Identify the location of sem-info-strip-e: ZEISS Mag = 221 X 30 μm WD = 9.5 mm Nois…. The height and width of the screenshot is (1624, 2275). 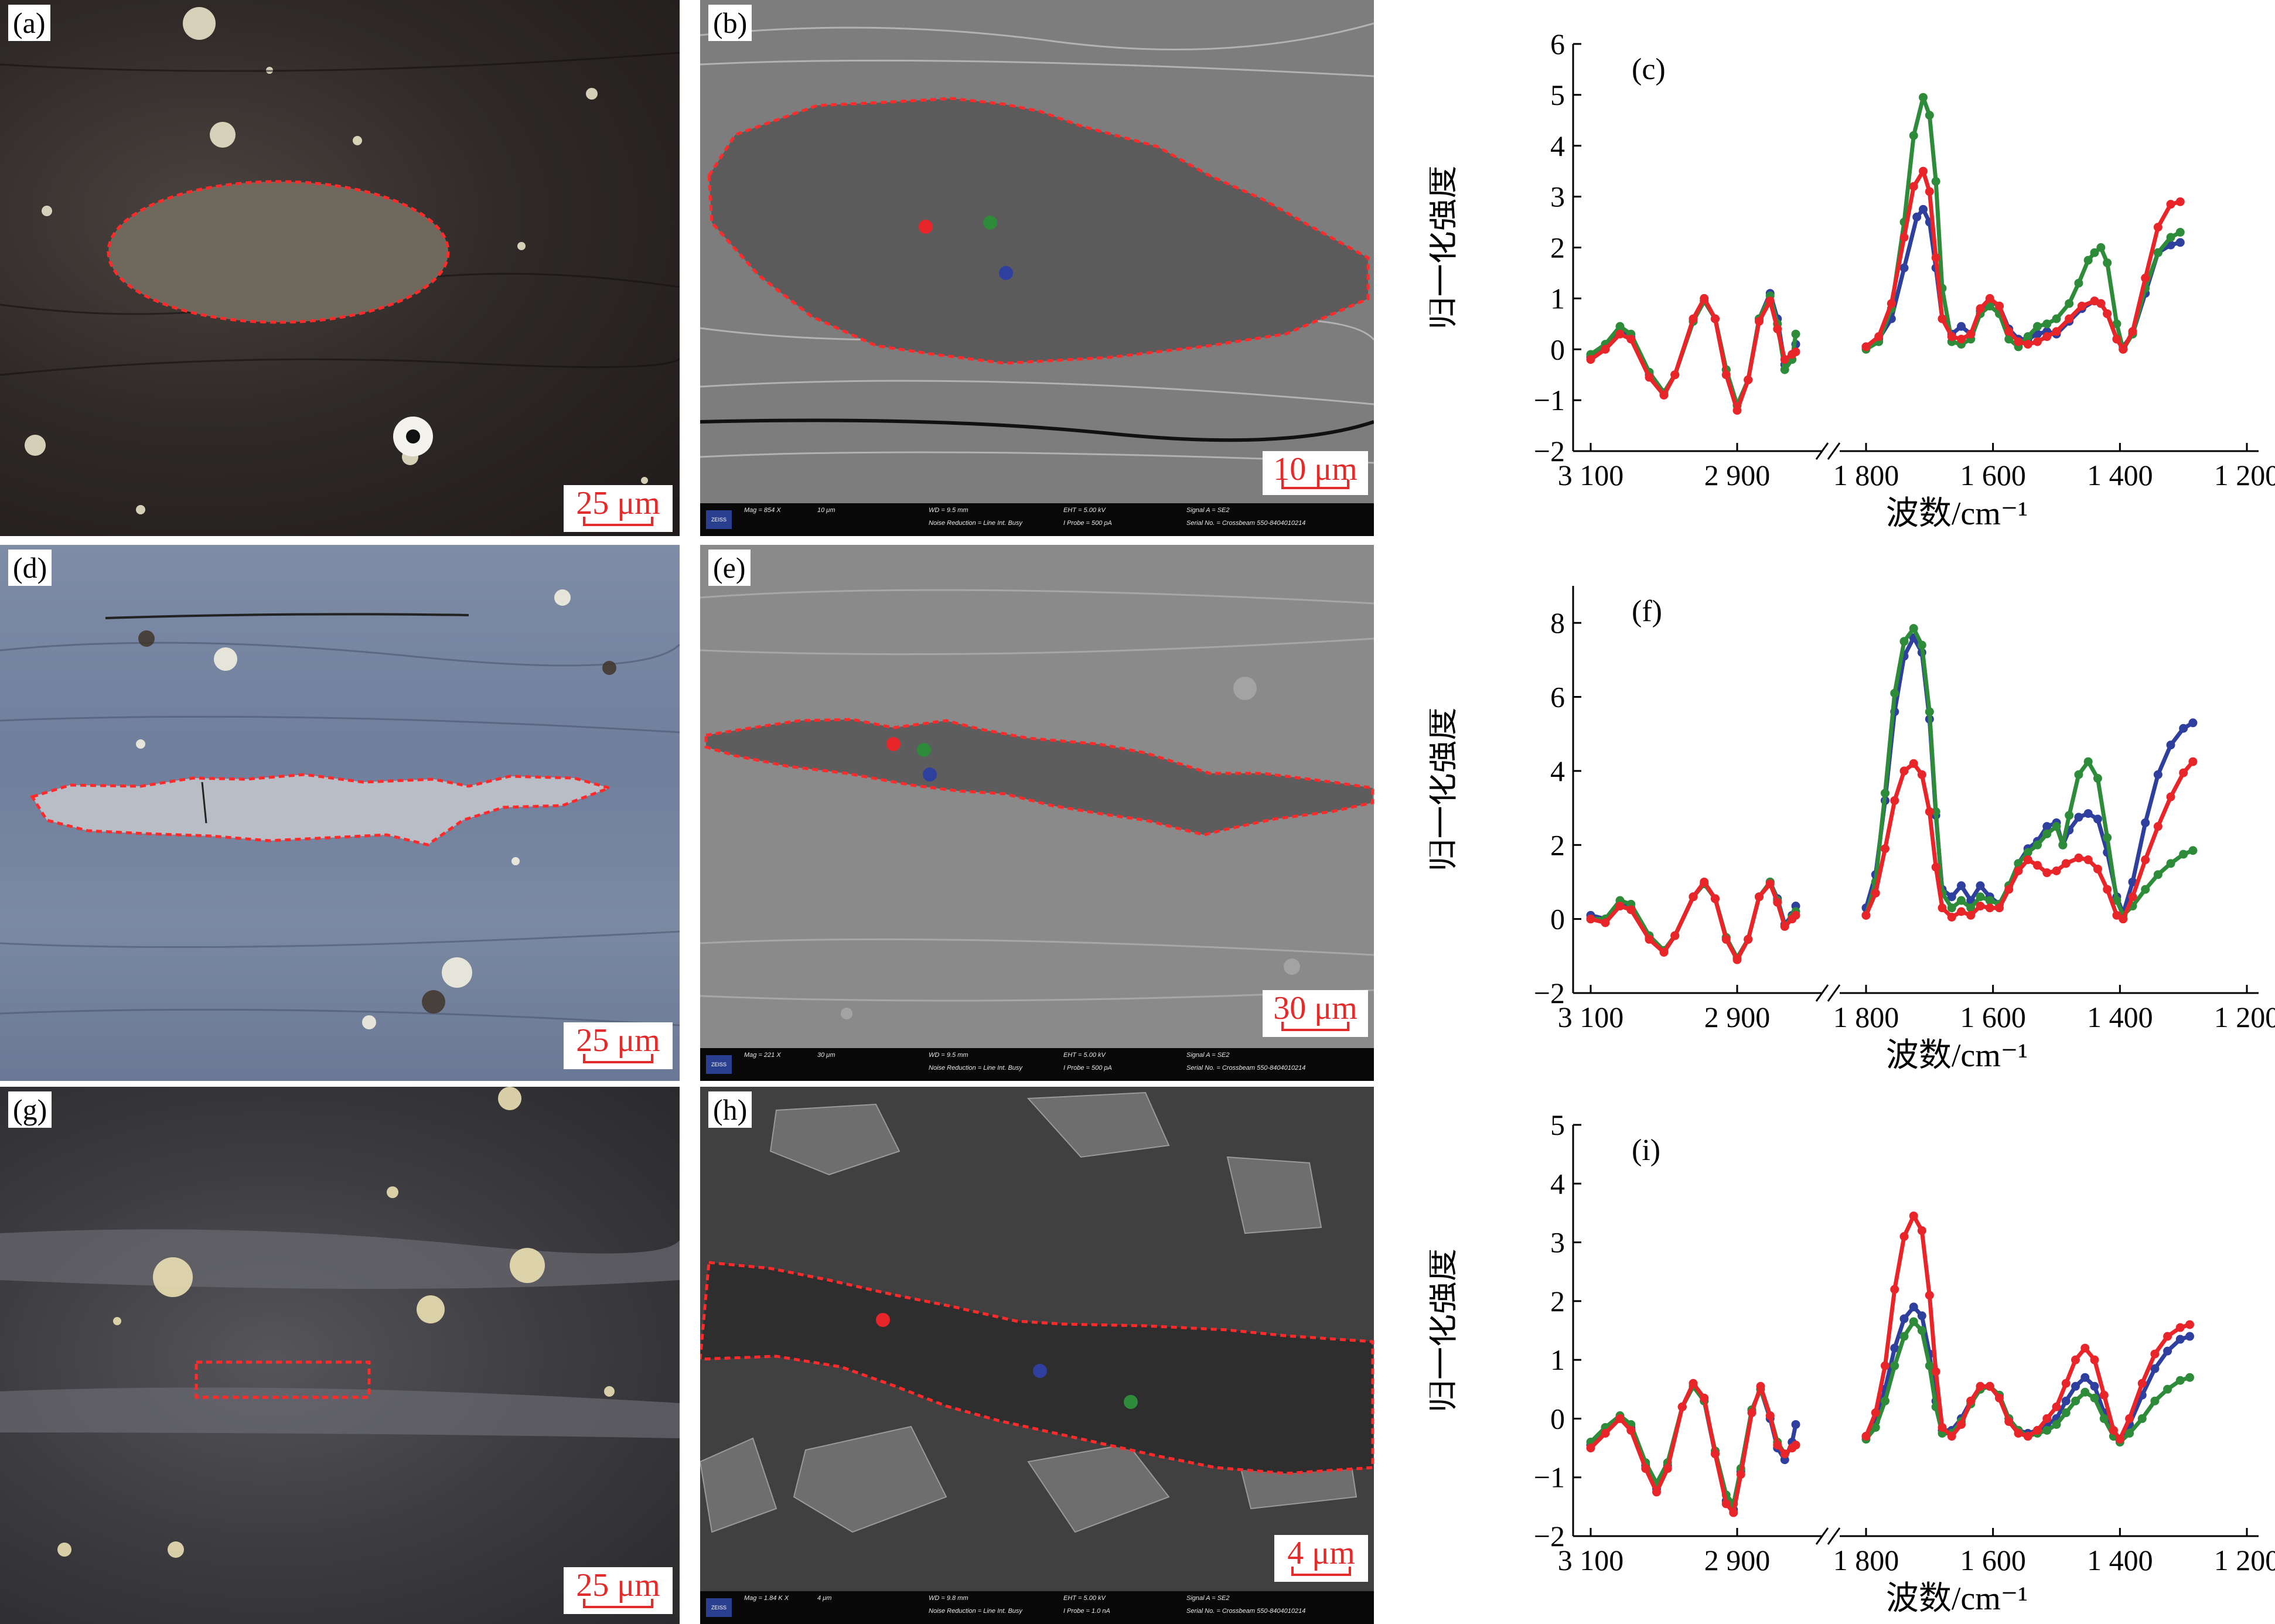
(1037, 1064).